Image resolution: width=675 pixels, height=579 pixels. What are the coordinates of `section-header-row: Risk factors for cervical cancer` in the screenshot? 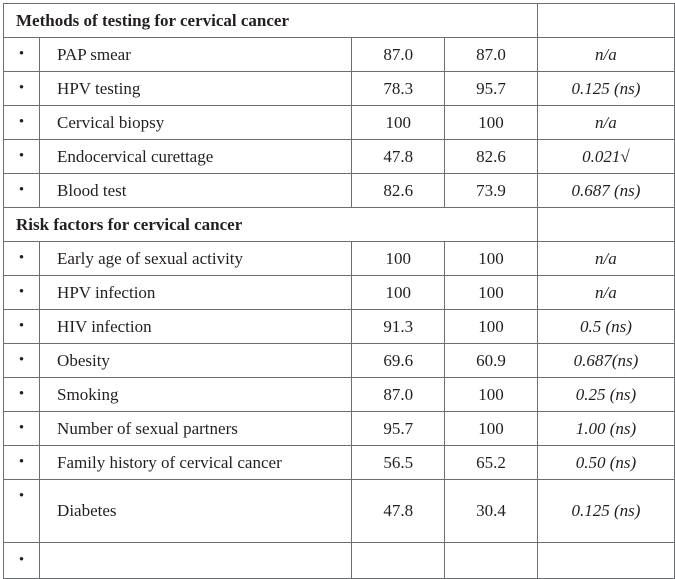 It's located at (339, 224).